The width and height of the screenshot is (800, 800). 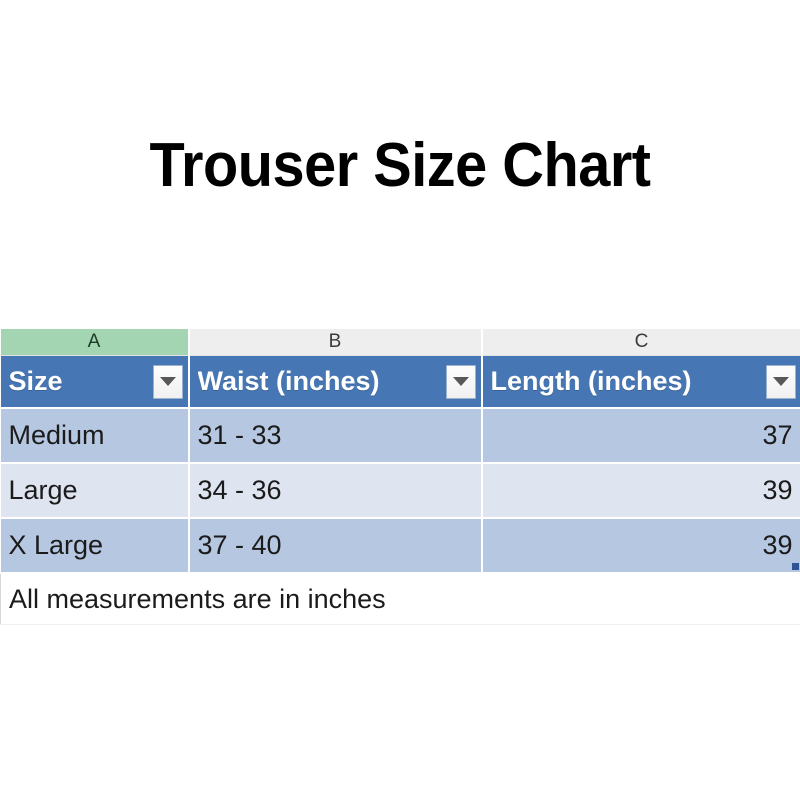 I want to click on column-header-a: A, so click(x=95, y=342).